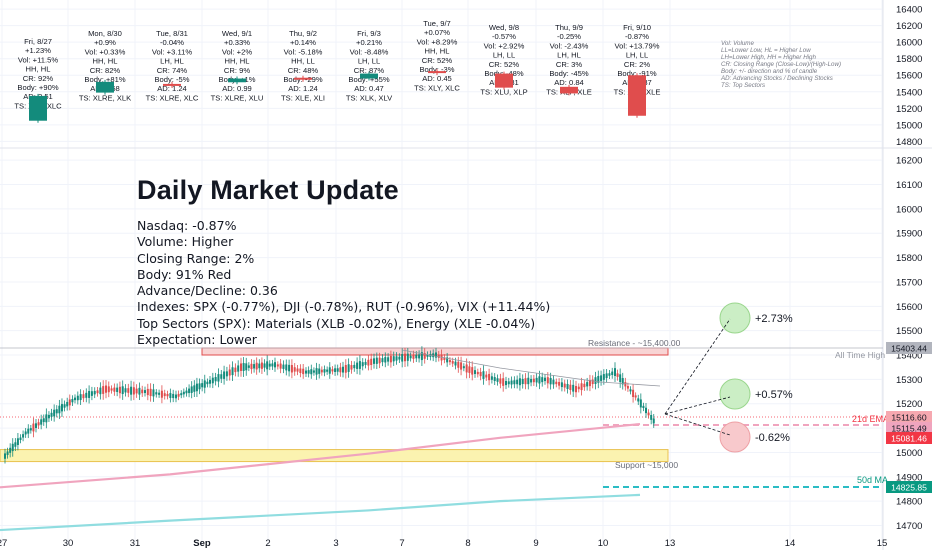 The image size is (932, 550). I want to click on title-block: Daily Market Update, so click(268, 190).